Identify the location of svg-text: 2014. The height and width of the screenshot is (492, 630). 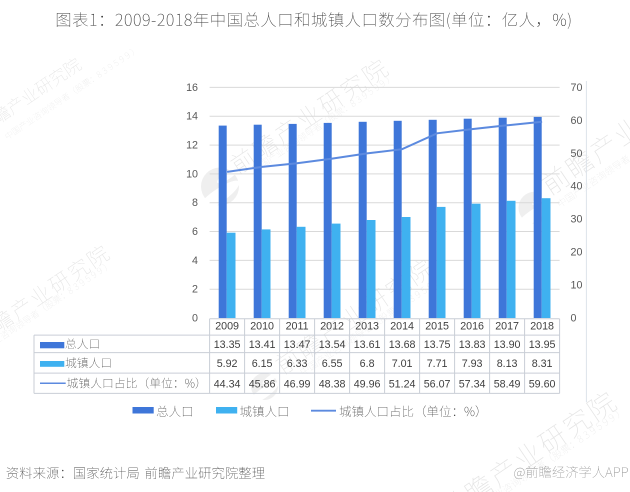
(402, 327).